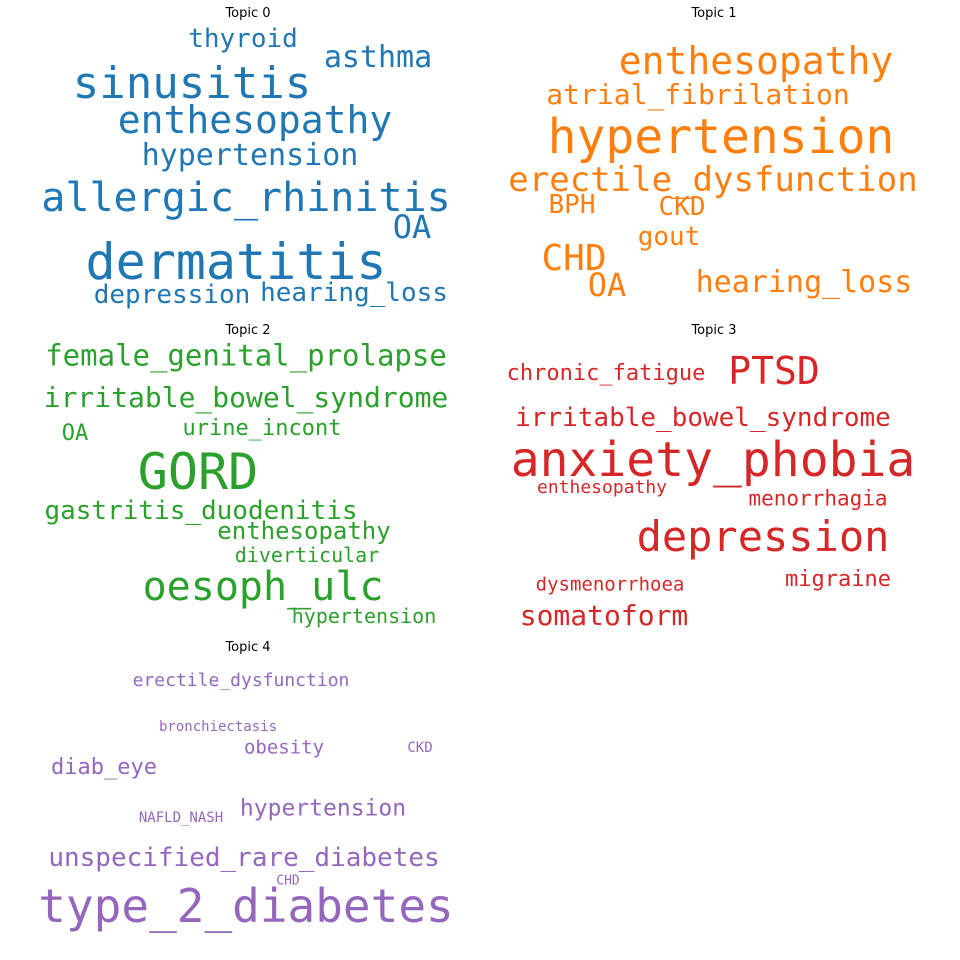  Describe the element at coordinates (713, 460) in the screenshot. I see `word-anxiety-phobia: anxiety_phobia` at that location.